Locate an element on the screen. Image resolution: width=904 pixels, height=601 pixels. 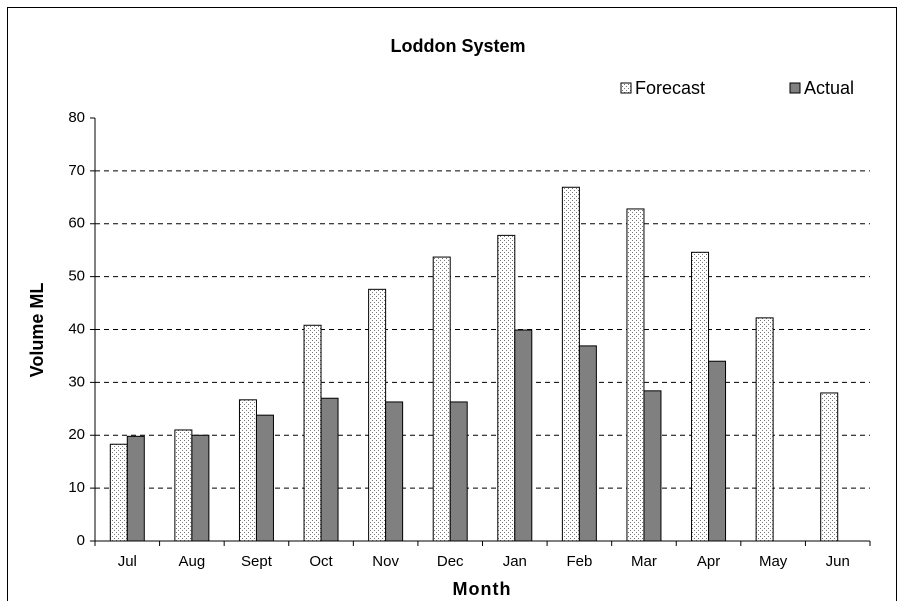
x-tick-label: Oct is located at coordinates (321, 561).